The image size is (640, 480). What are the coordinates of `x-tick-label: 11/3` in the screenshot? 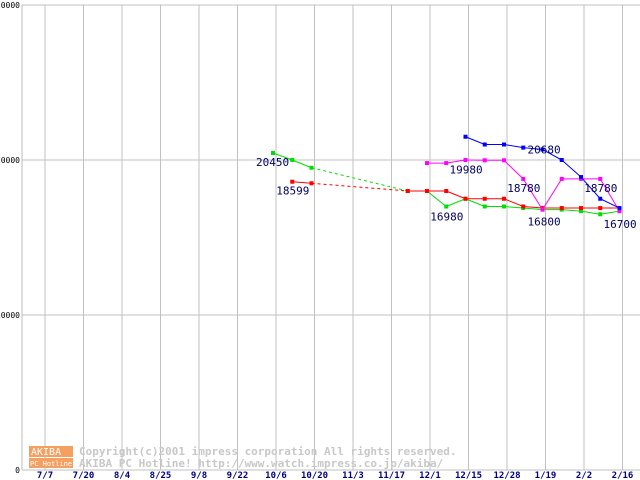 It's located at (353, 475).